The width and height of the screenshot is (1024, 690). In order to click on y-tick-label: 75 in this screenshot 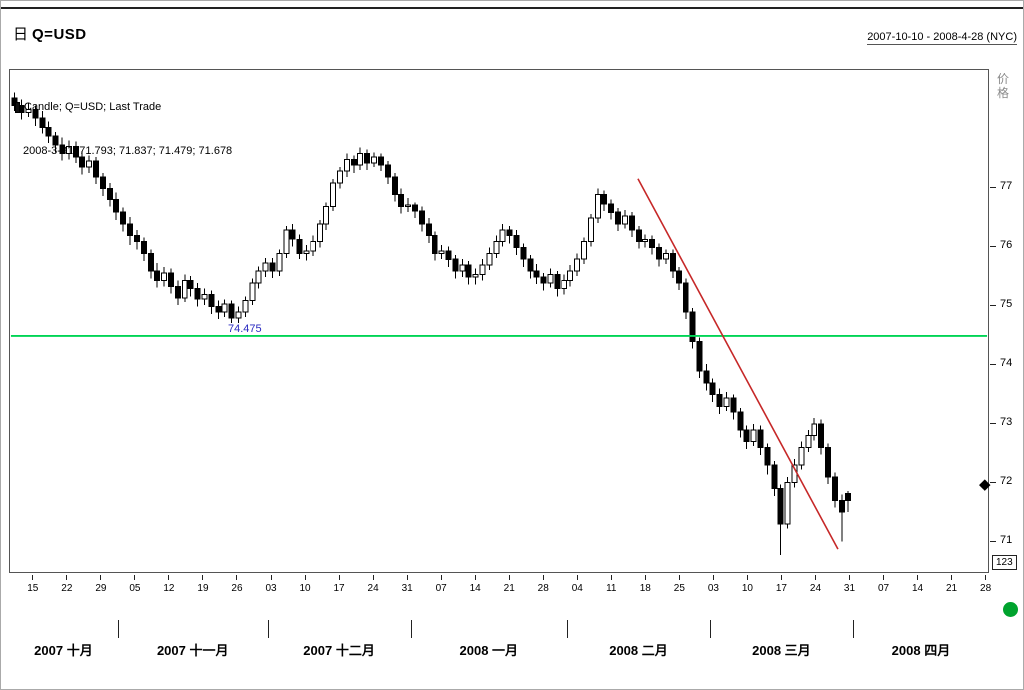, I will do `click(1006, 304)`.